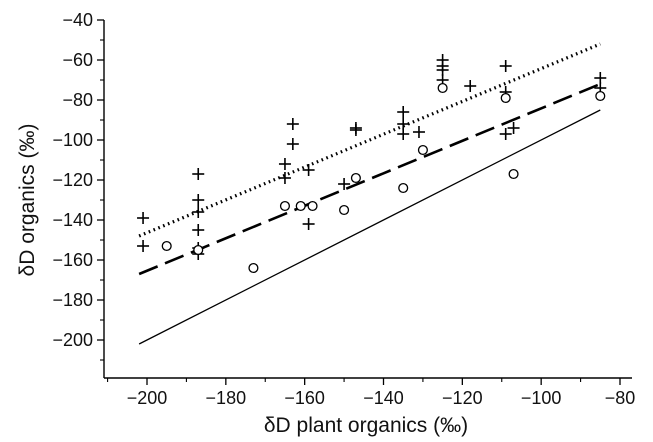  I want to click on y-tick-label: −60, so click(77, 60).